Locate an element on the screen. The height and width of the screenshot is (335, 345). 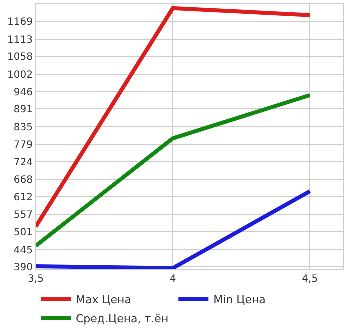
y-tick-label: 724 is located at coordinates (23, 162).